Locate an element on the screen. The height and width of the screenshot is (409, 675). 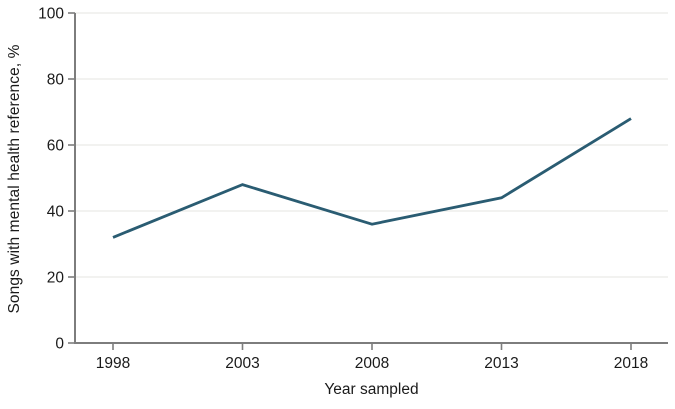
x-tick-label-2003: 2003 is located at coordinates (242, 363).